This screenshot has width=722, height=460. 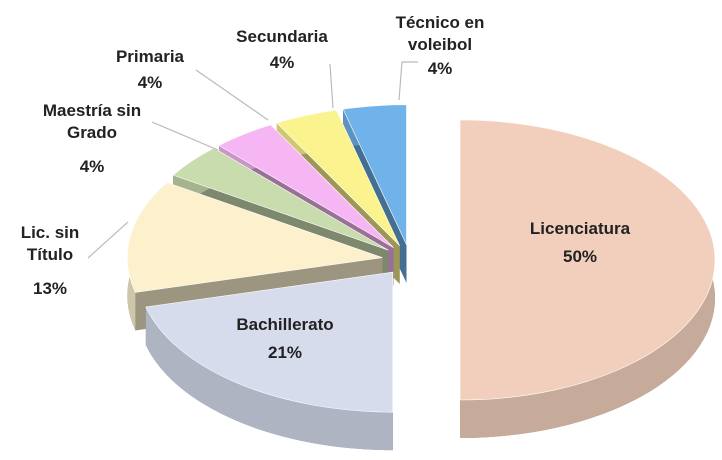 I want to click on category-label: Primaria, so click(x=150, y=56).